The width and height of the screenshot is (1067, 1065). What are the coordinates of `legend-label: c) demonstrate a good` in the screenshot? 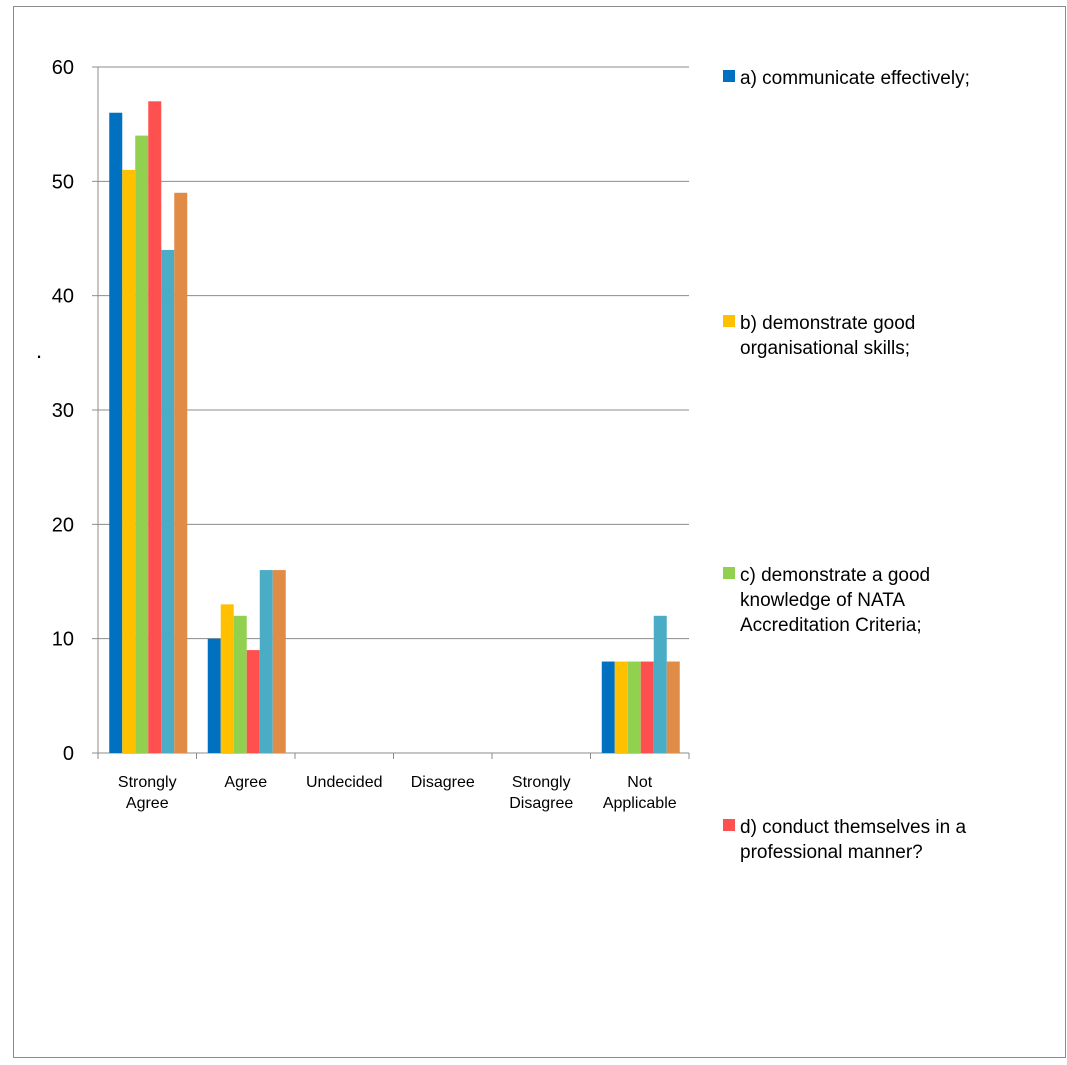 It's located at (835, 575).